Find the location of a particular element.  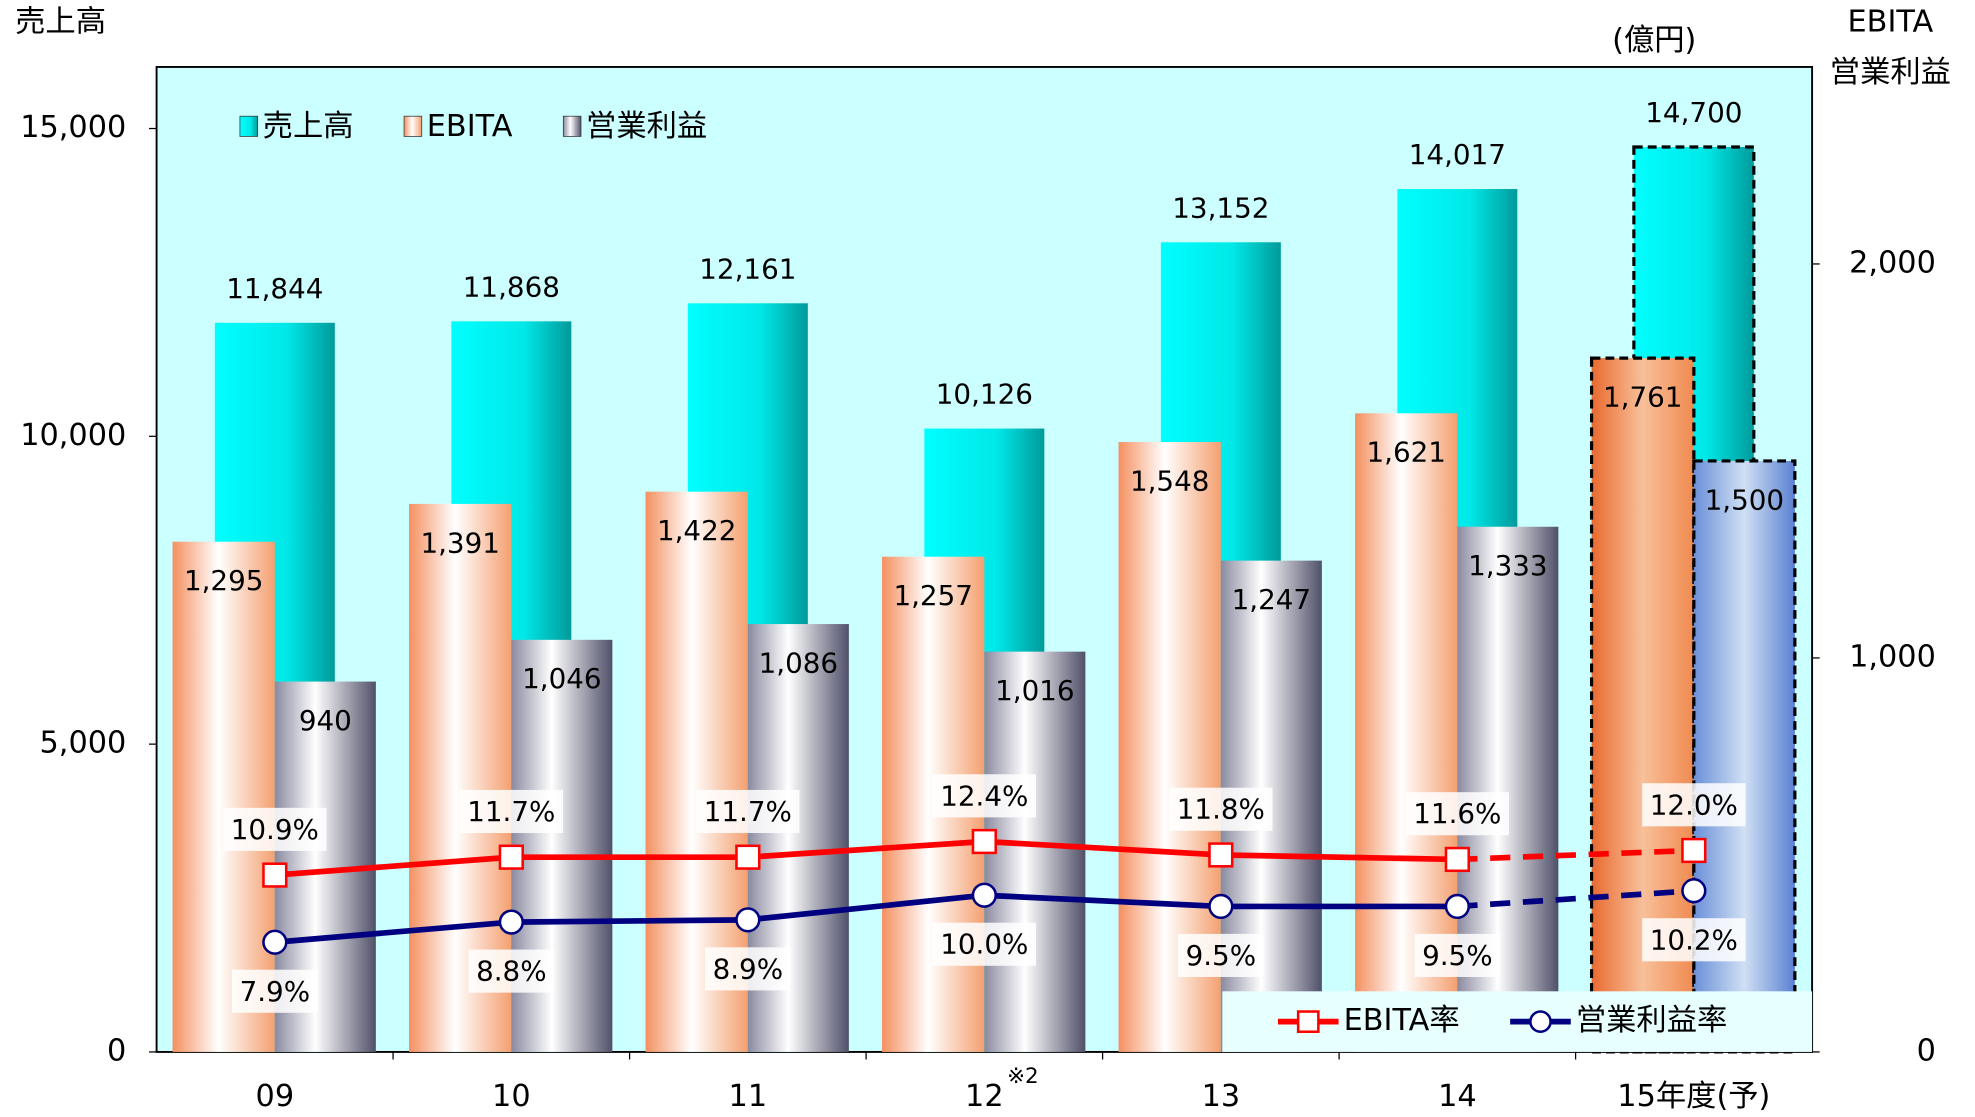

value-label: 1,016 is located at coordinates (1035, 690).